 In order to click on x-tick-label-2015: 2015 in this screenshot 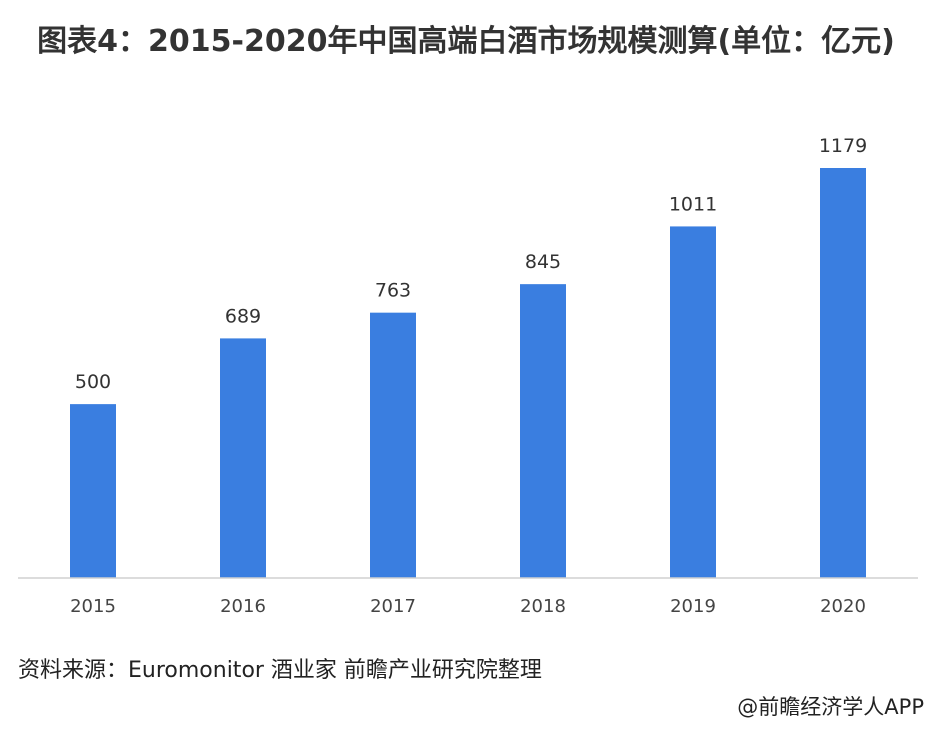, I will do `click(93, 606)`.